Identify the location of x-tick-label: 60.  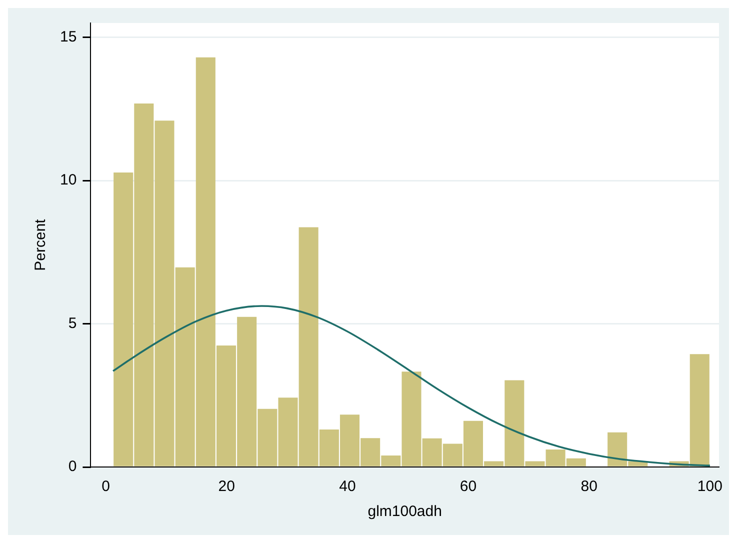
(468, 487).